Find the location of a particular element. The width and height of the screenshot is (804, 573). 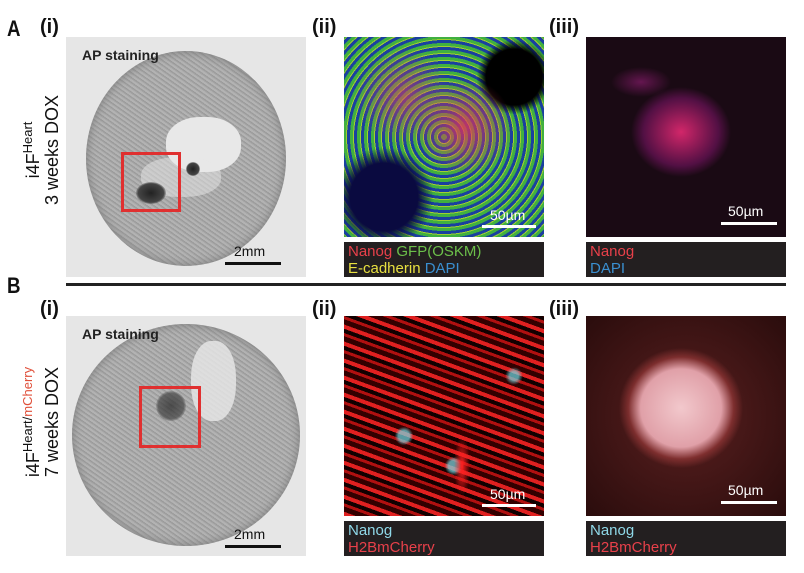

ap-staining-image-a: AP staining 2mm is located at coordinates (186, 157).